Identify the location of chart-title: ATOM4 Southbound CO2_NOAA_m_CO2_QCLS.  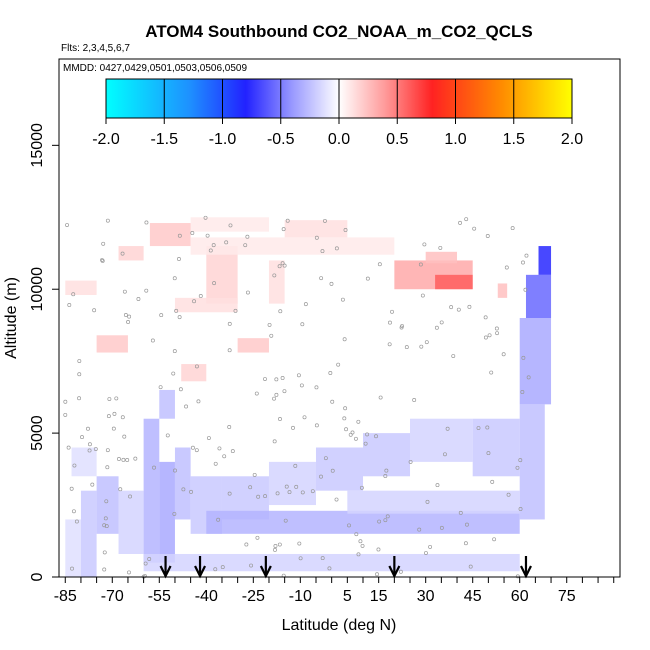
(339, 31).